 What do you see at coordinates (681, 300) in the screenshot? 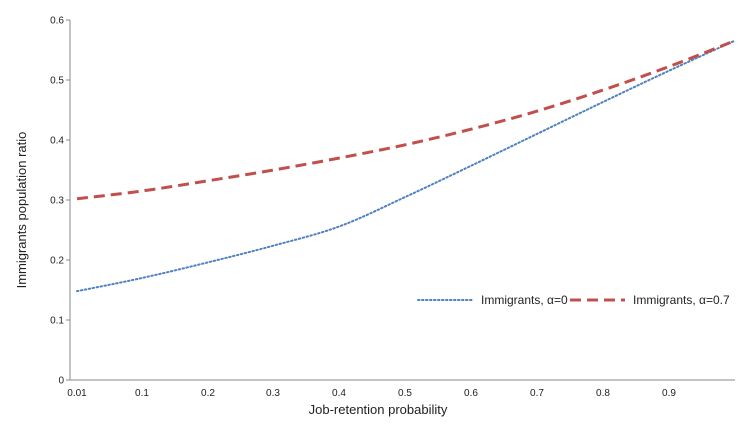
I see `legend-label-alpha-0-7: Immigrants, α=0.7` at bounding box center [681, 300].